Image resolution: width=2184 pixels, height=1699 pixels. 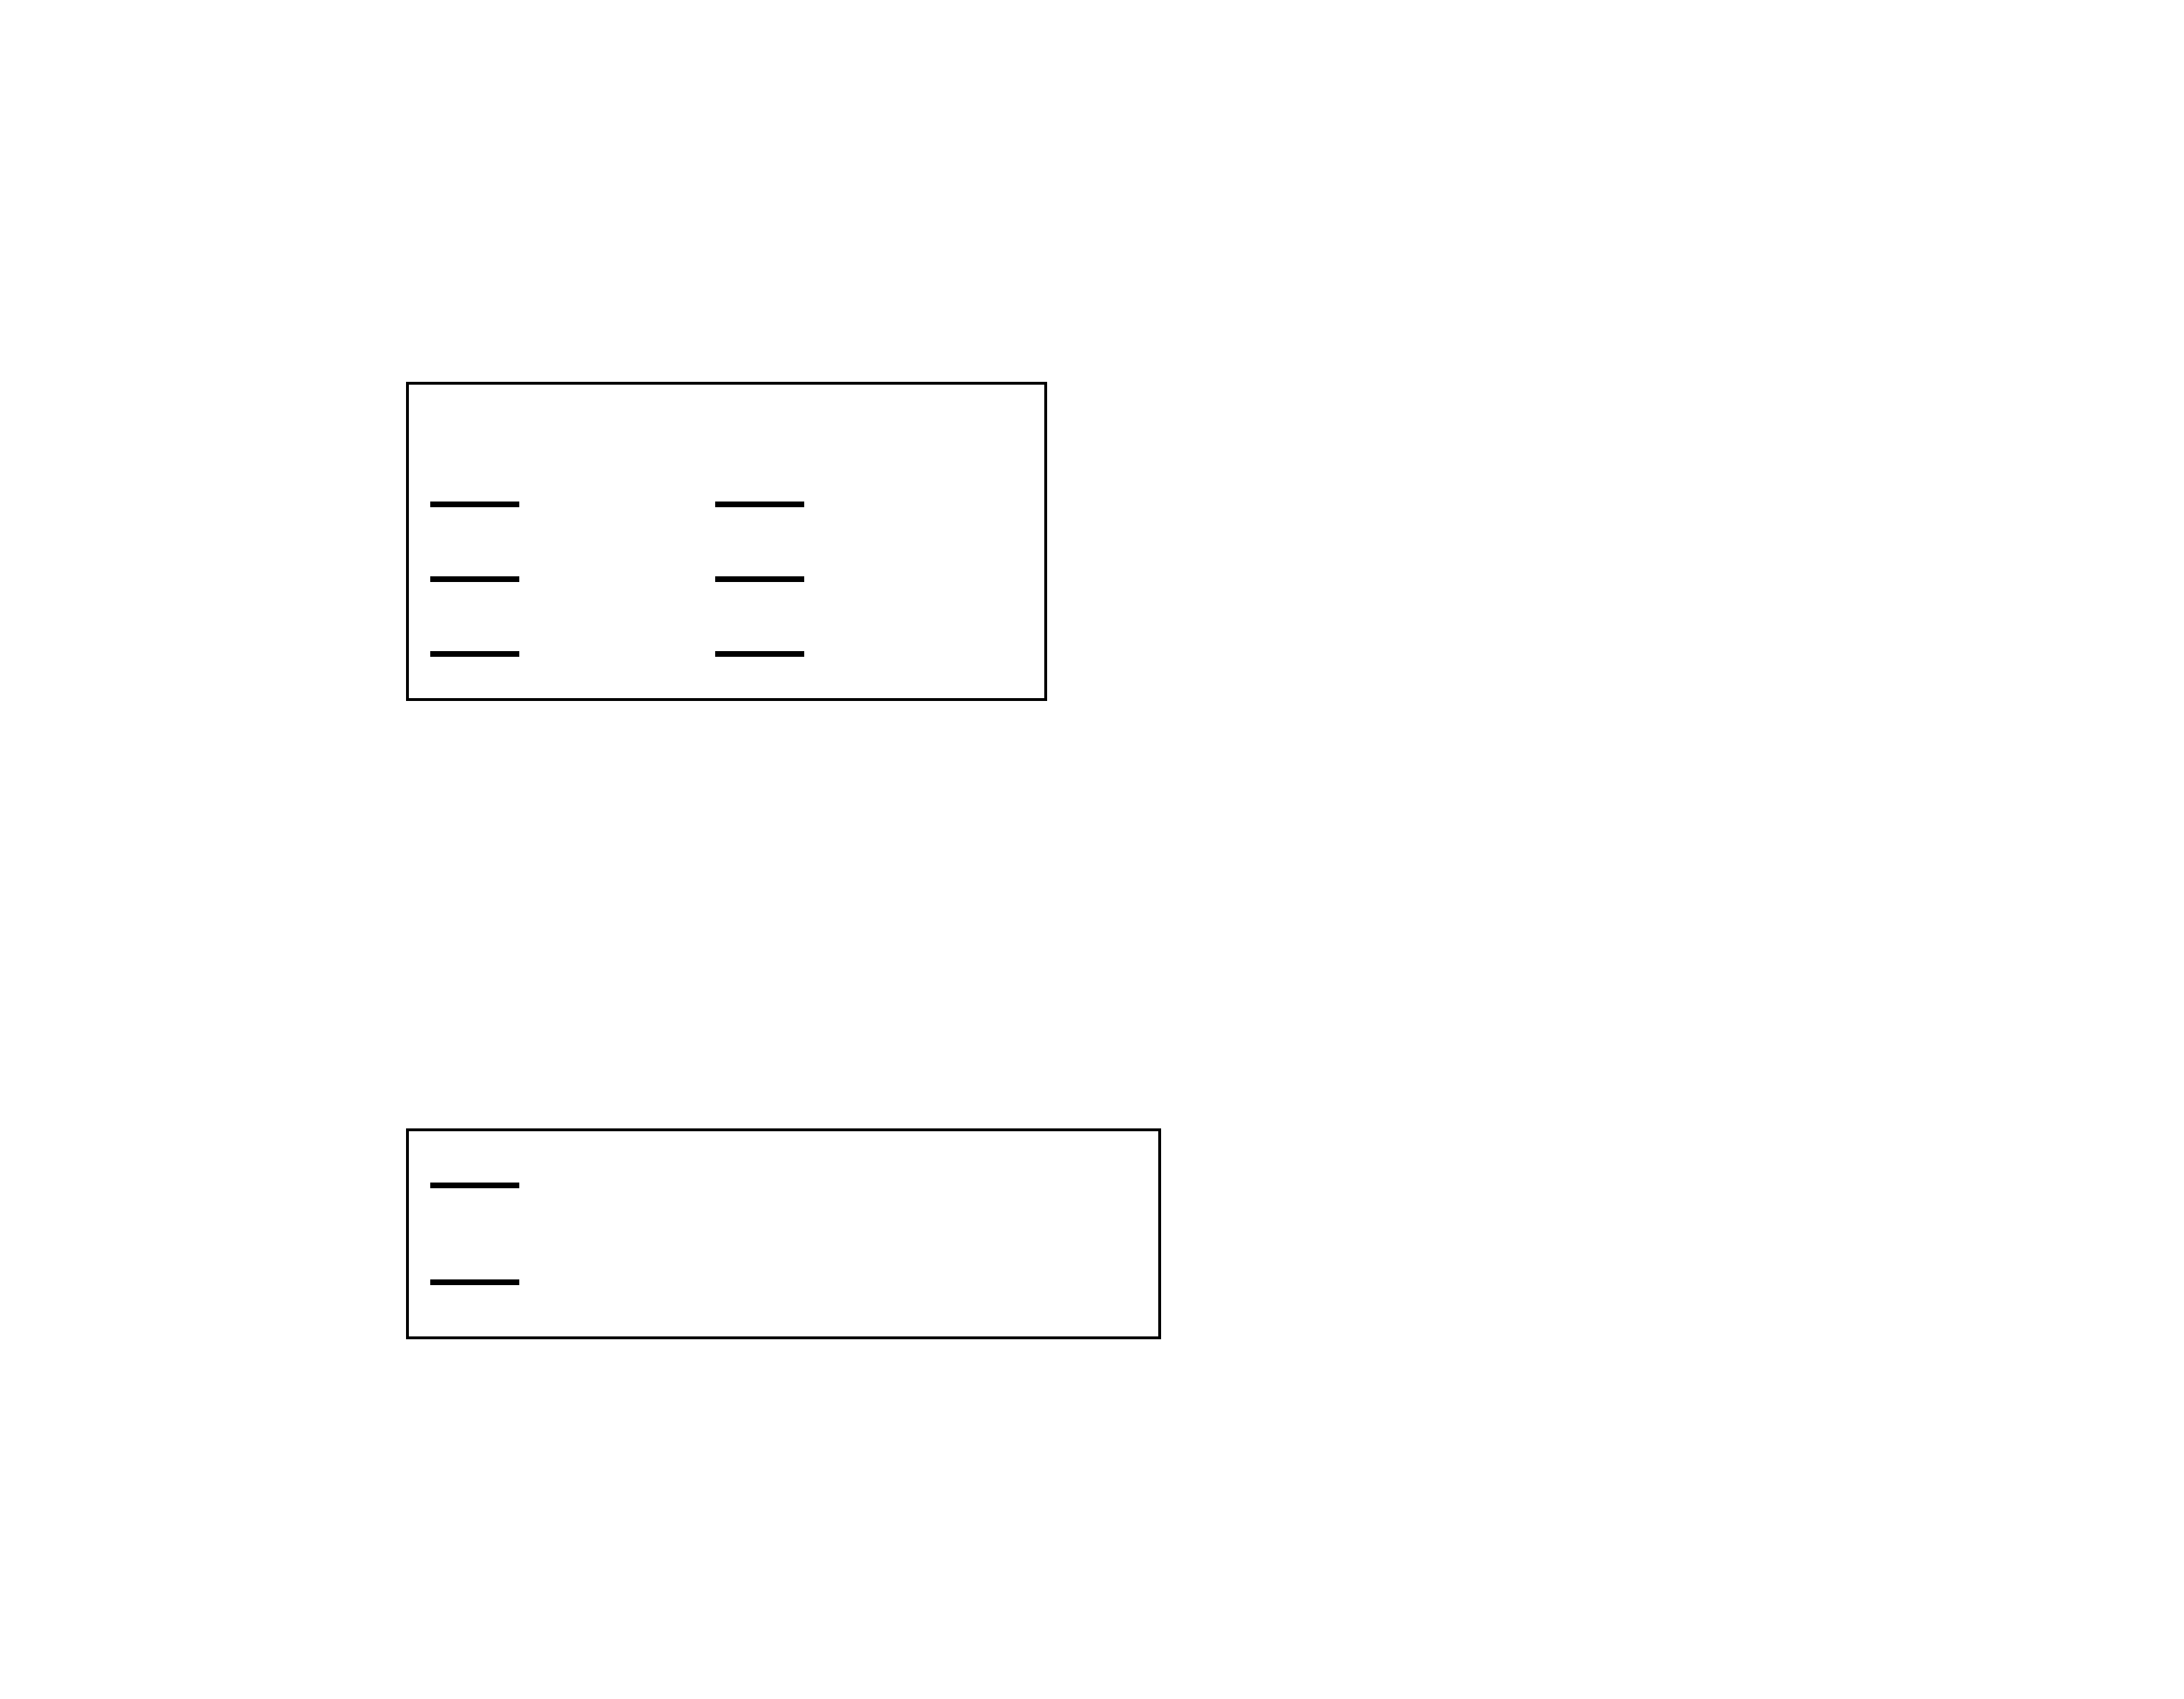 What do you see at coordinates (474, 654) in the screenshot?
I see `indoor-bsln-swatch` at bounding box center [474, 654].